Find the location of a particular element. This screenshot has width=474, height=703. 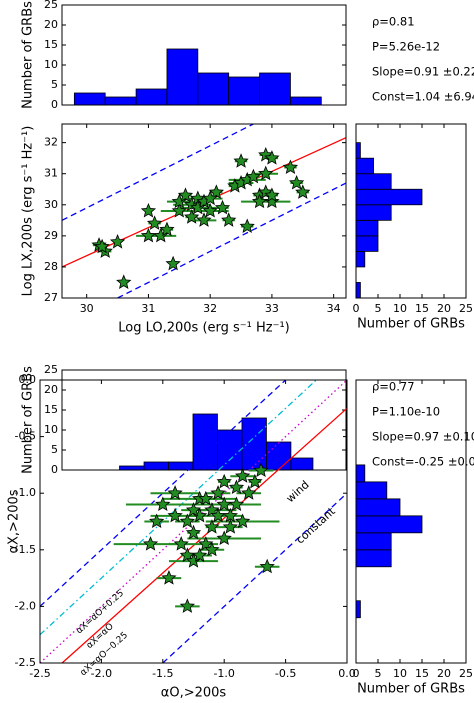

y-tick-label: -2.0 is located at coordinates (25, 605).